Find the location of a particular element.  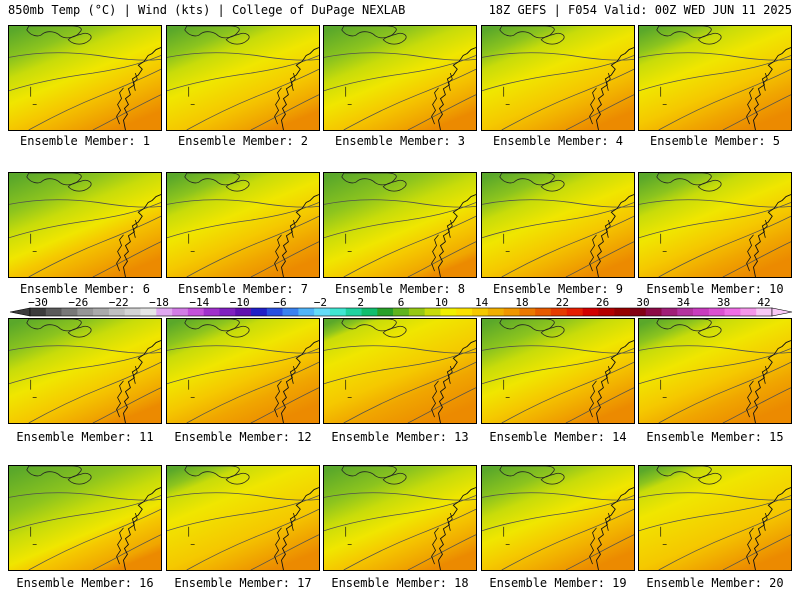

ensemble-member-label: Ensemble Member: 15 is located at coordinates (715, 437).